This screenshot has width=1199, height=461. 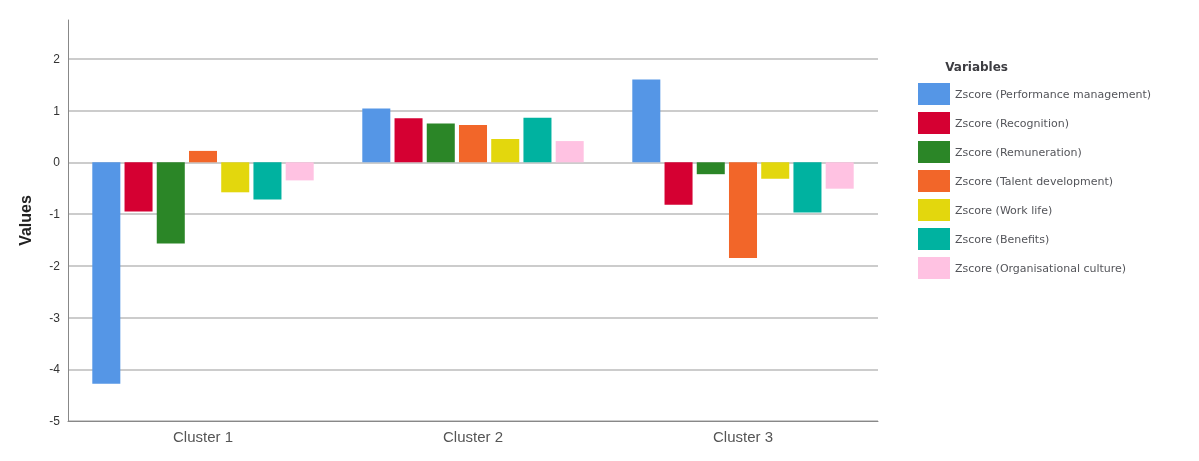 What do you see at coordinates (55, 421) in the screenshot?
I see `y-tick-label: -5` at bounding box center [55, 421].